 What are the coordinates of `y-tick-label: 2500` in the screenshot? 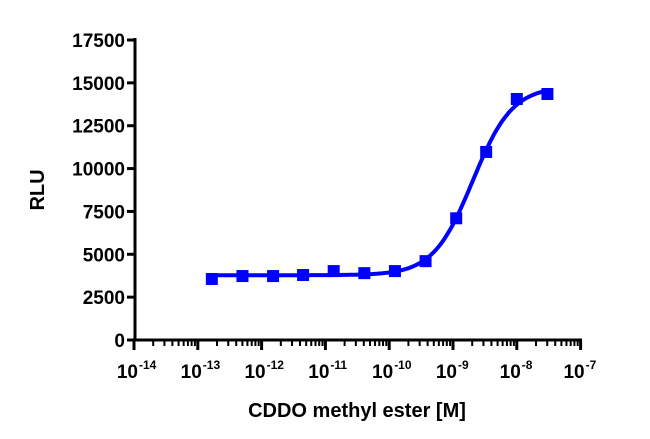 It's located at (104, 298).